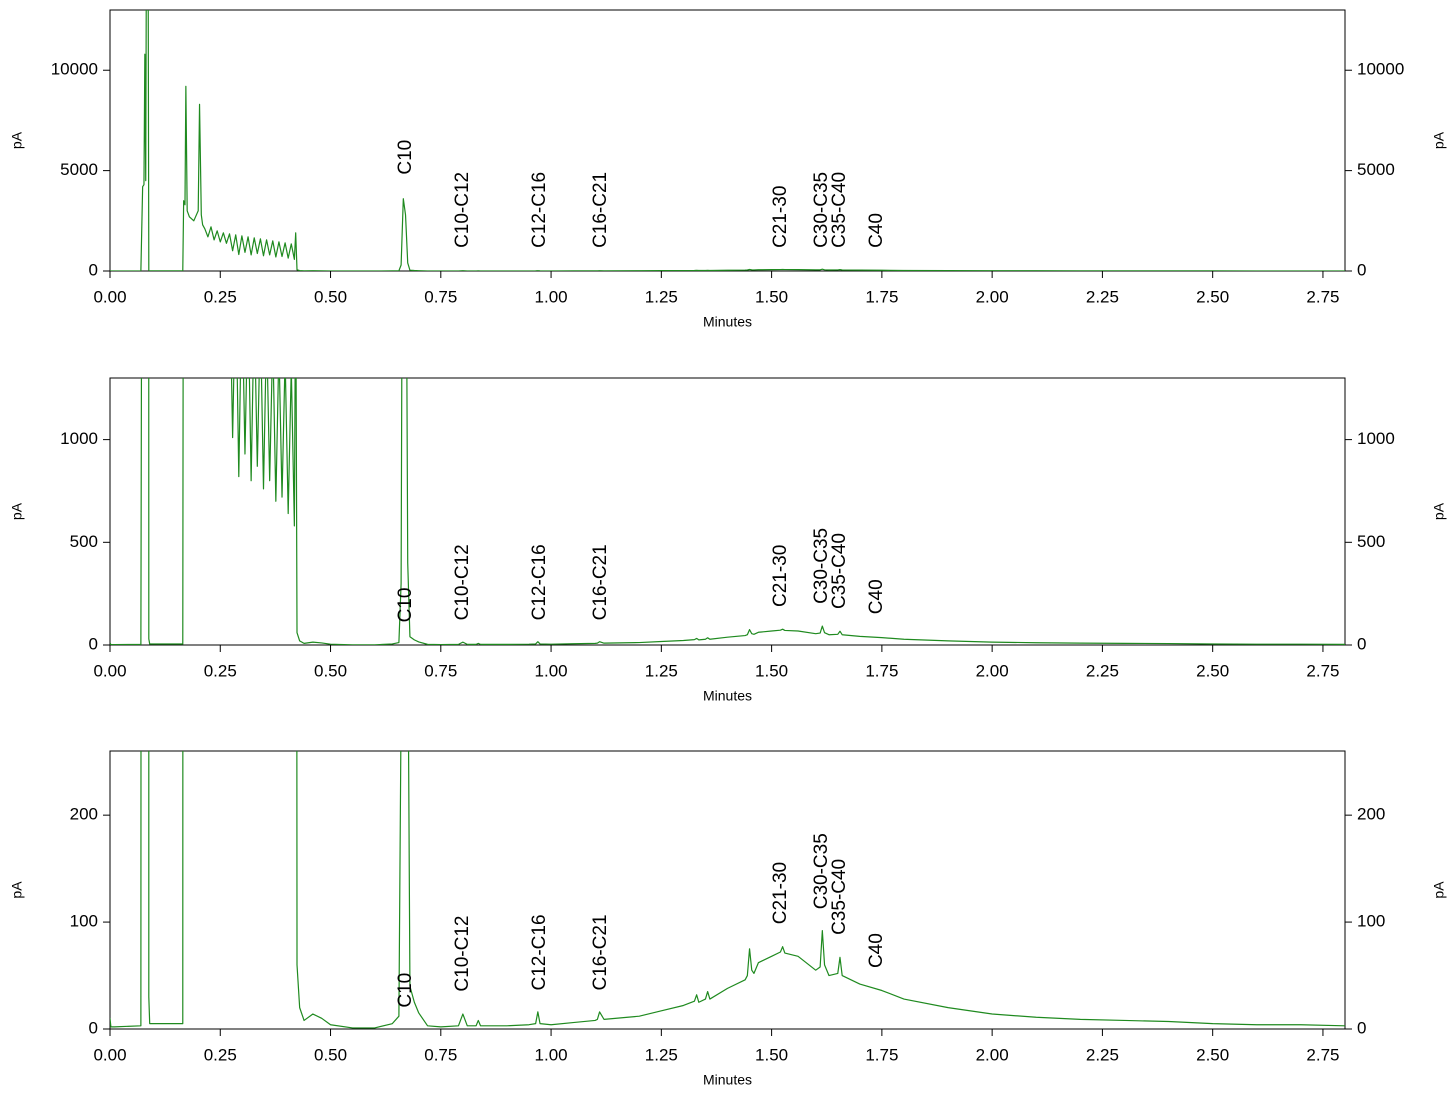 Image resolution: width=1454 pixels, height=1093 pixels. Describe the element at coordinates (1371, 921) in the screenshot. I see `y2-tick-label: 100` at that location.